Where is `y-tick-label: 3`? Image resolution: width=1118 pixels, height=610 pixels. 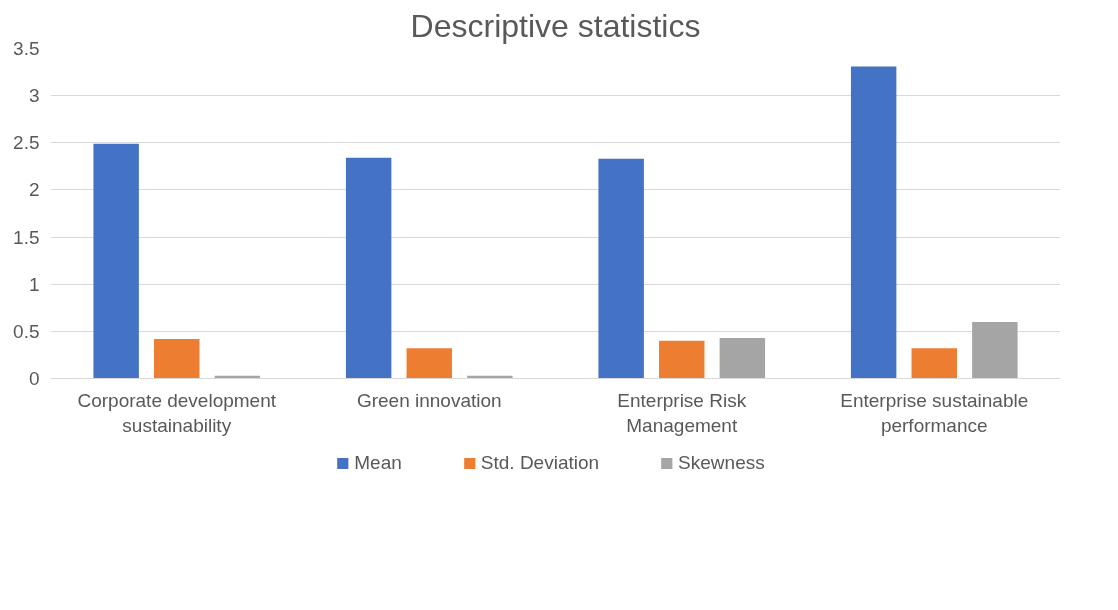 y-tick-label: 3 is located at coordinates (34, 96).